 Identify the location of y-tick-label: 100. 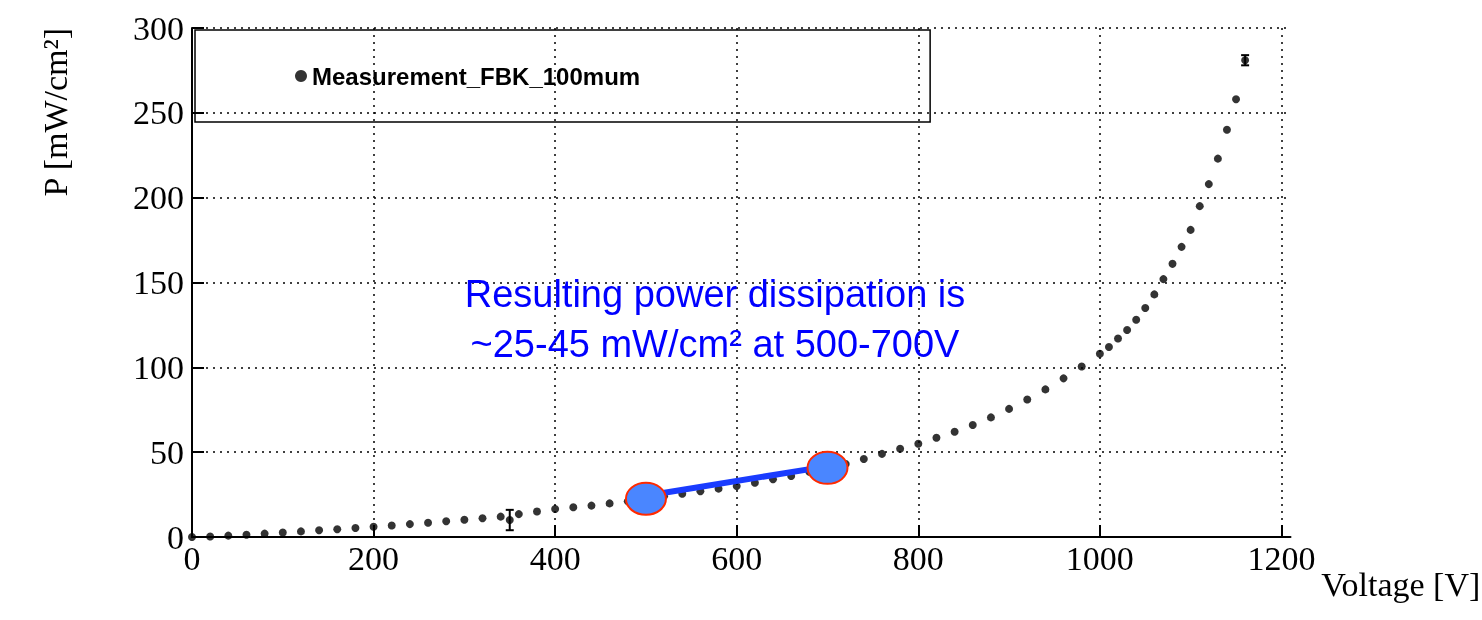
(158, 367).